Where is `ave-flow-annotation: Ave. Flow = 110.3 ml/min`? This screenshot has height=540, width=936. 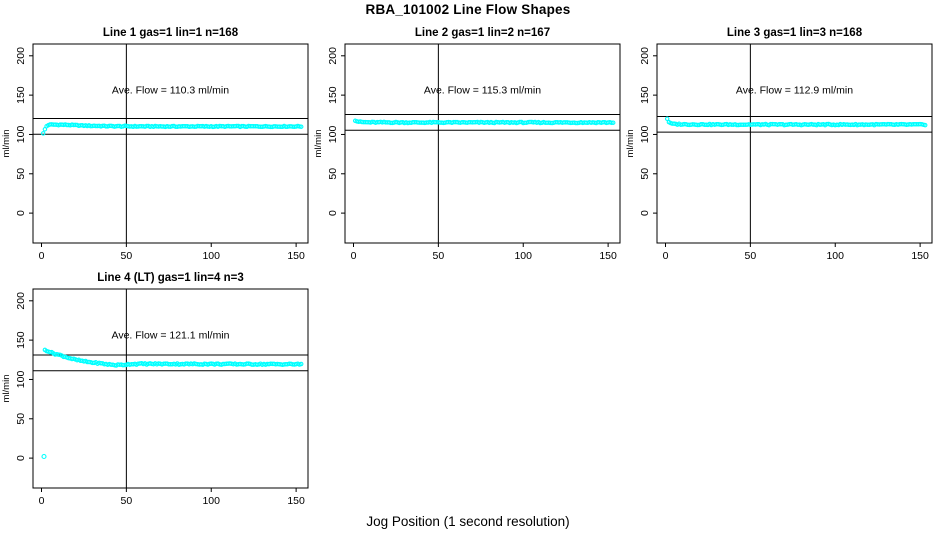 ave-flow-annotation: Ave. Flow = 110.3 ml/min is located at coordinates (170, 91).